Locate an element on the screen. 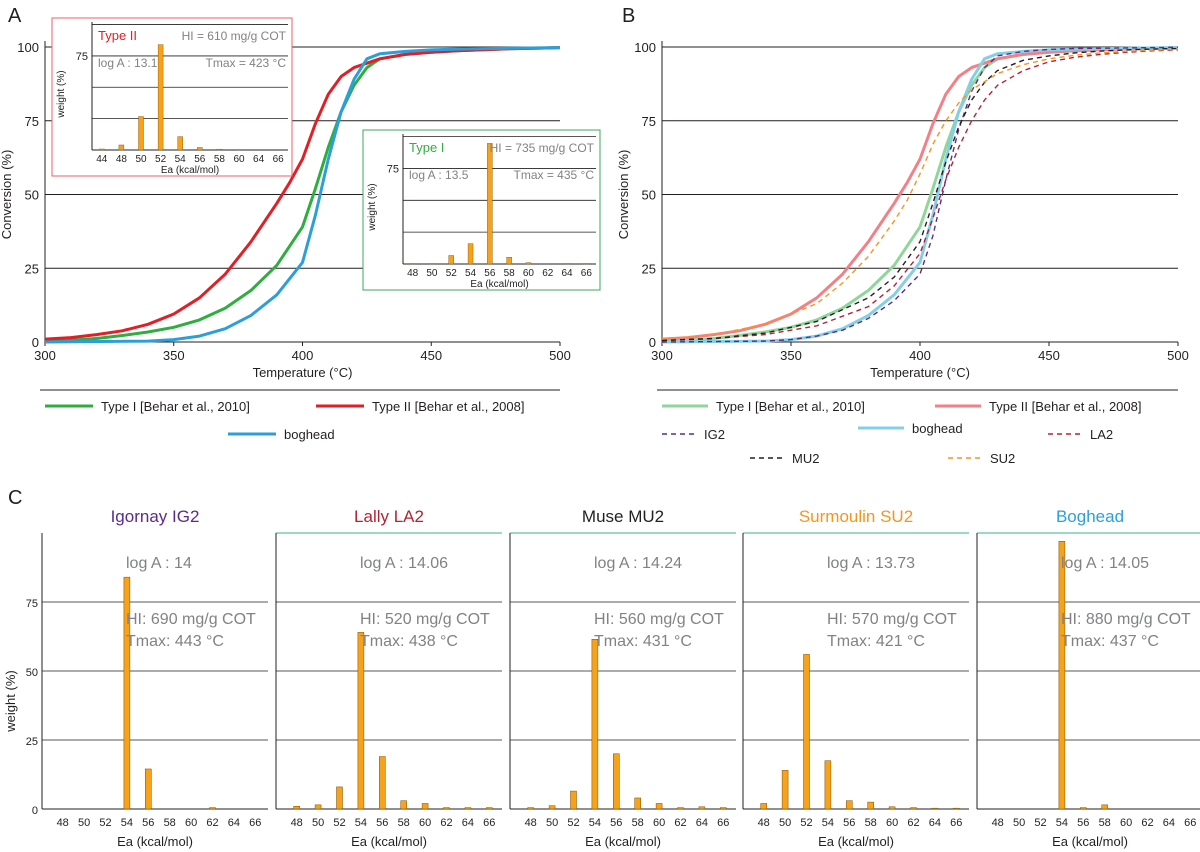 This screenshot has height=852, width=1200. x-axis-label: Temperature (°C) is located at coordinates (303, 372).